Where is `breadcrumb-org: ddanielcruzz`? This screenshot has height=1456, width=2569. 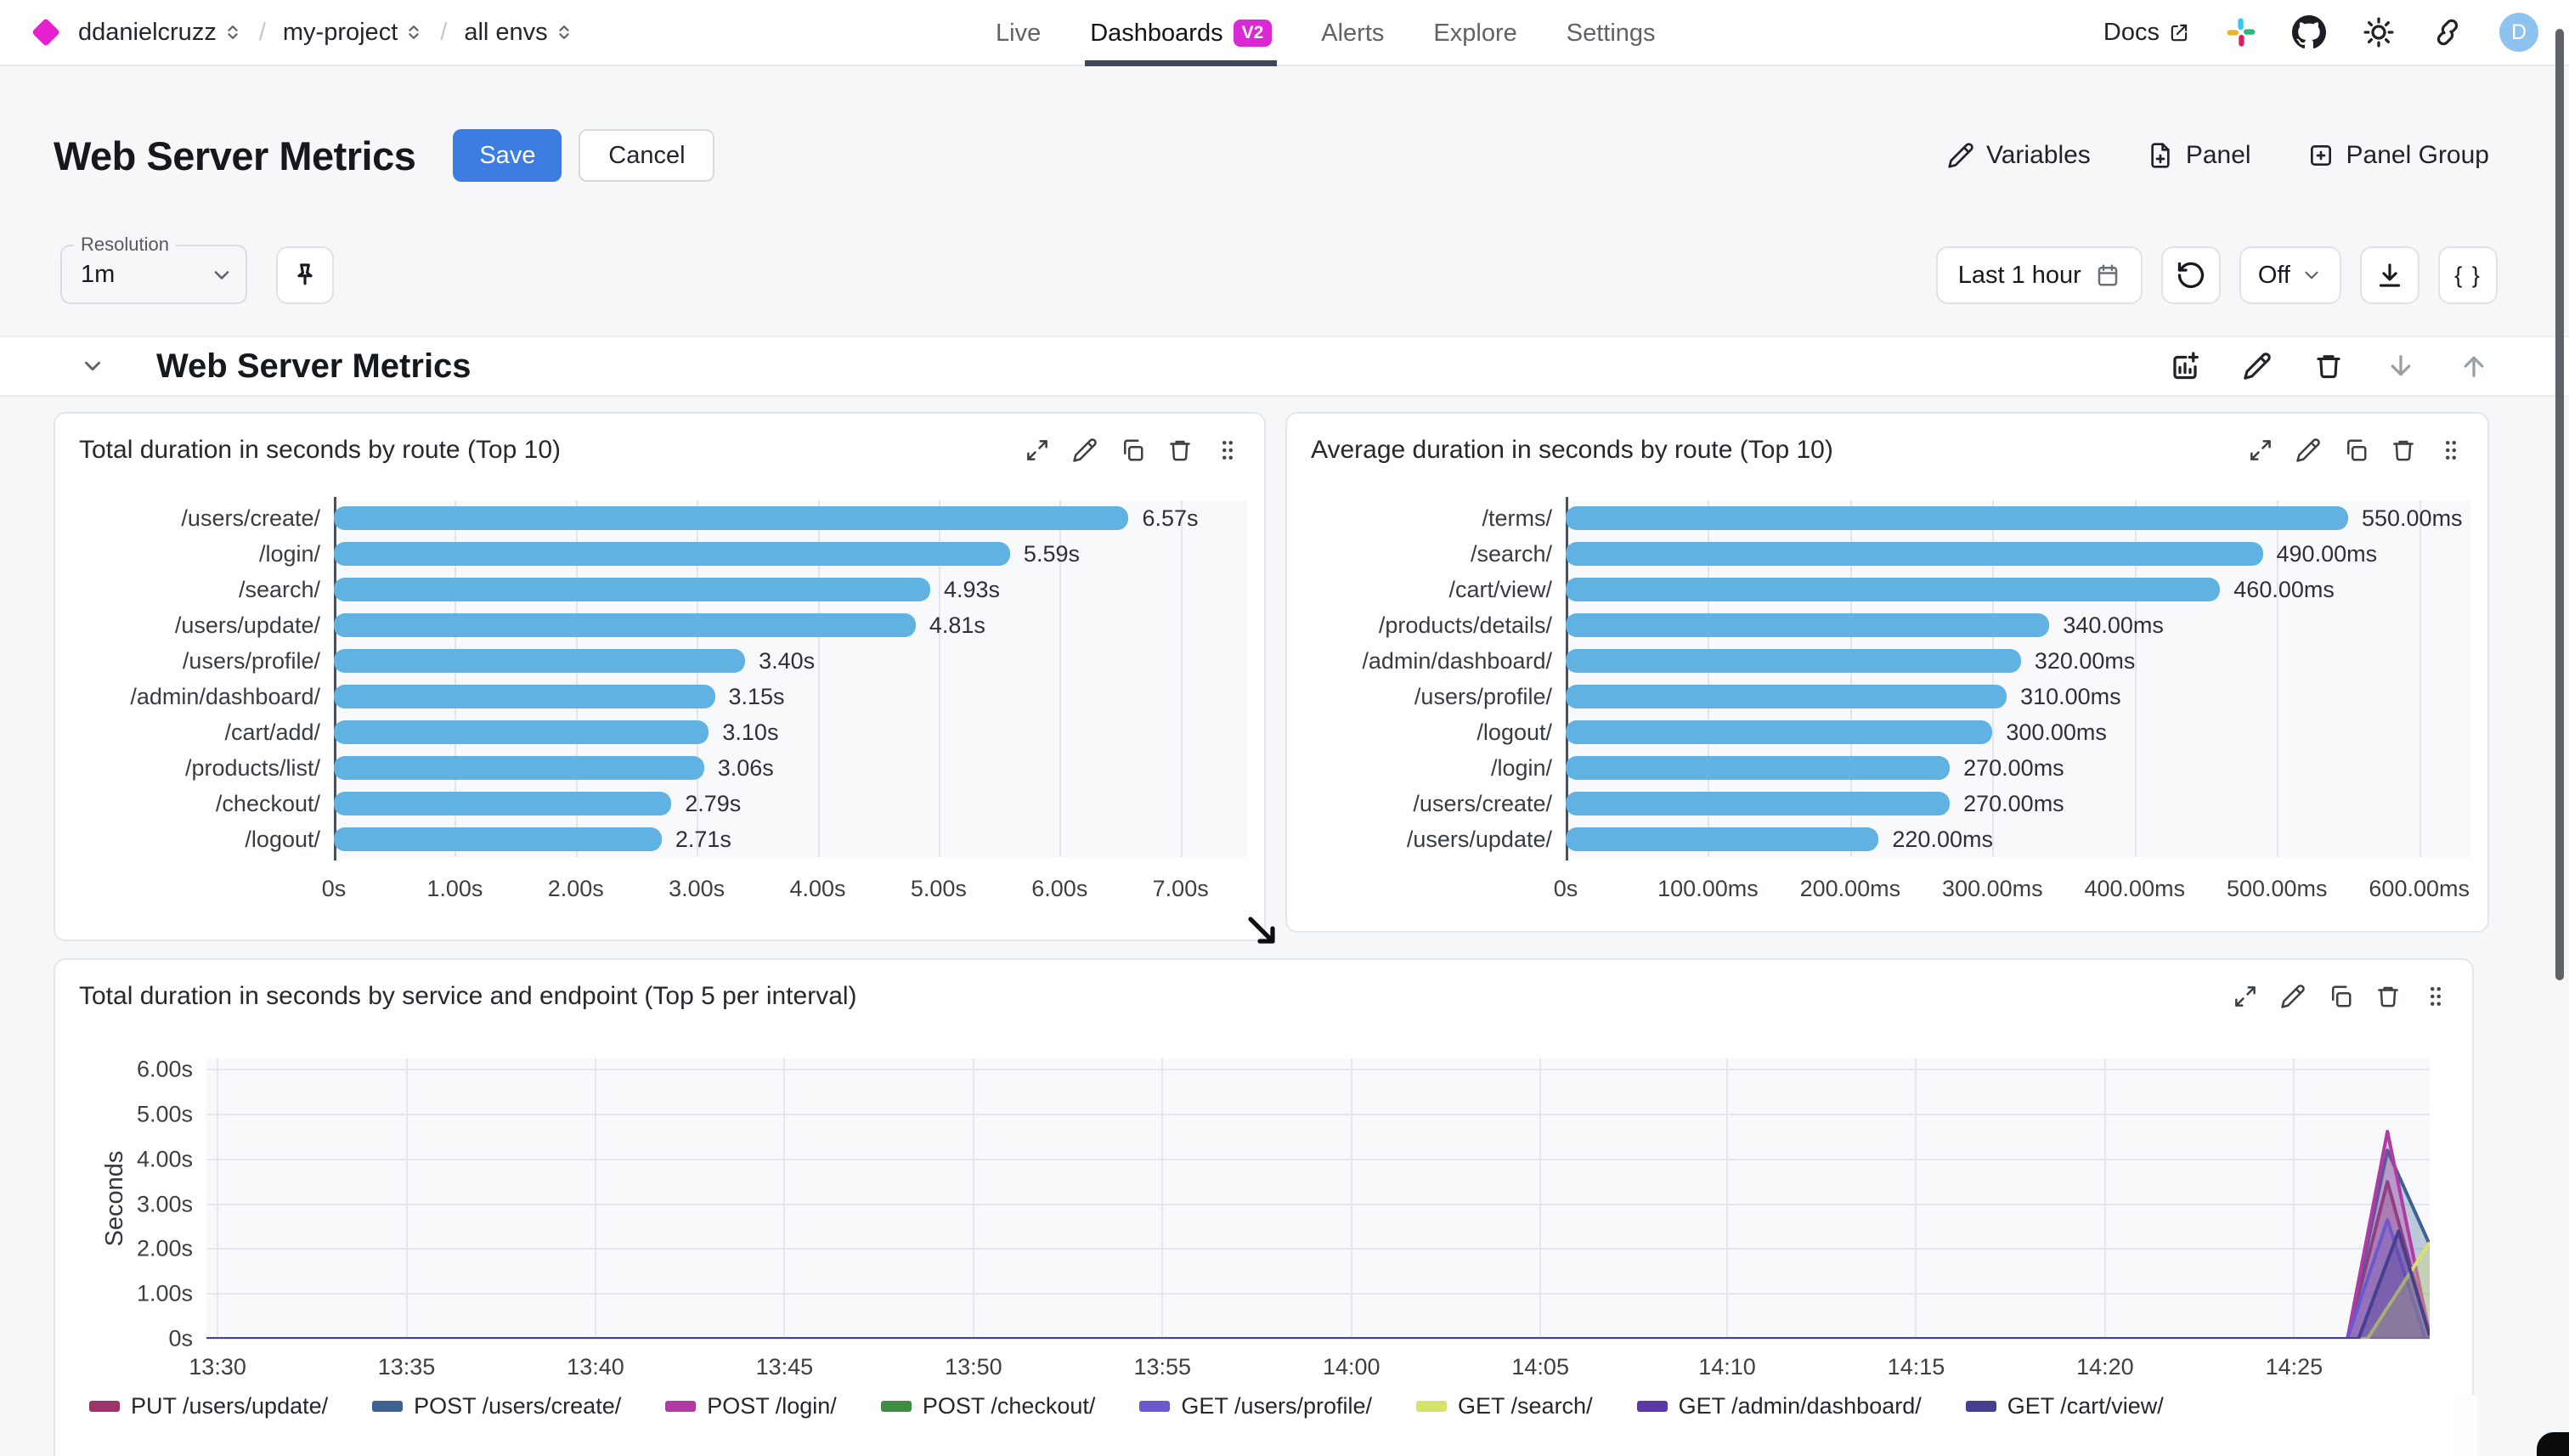 breadcrumb-org: ddanielcruzz is located at coordinates (160, 33).